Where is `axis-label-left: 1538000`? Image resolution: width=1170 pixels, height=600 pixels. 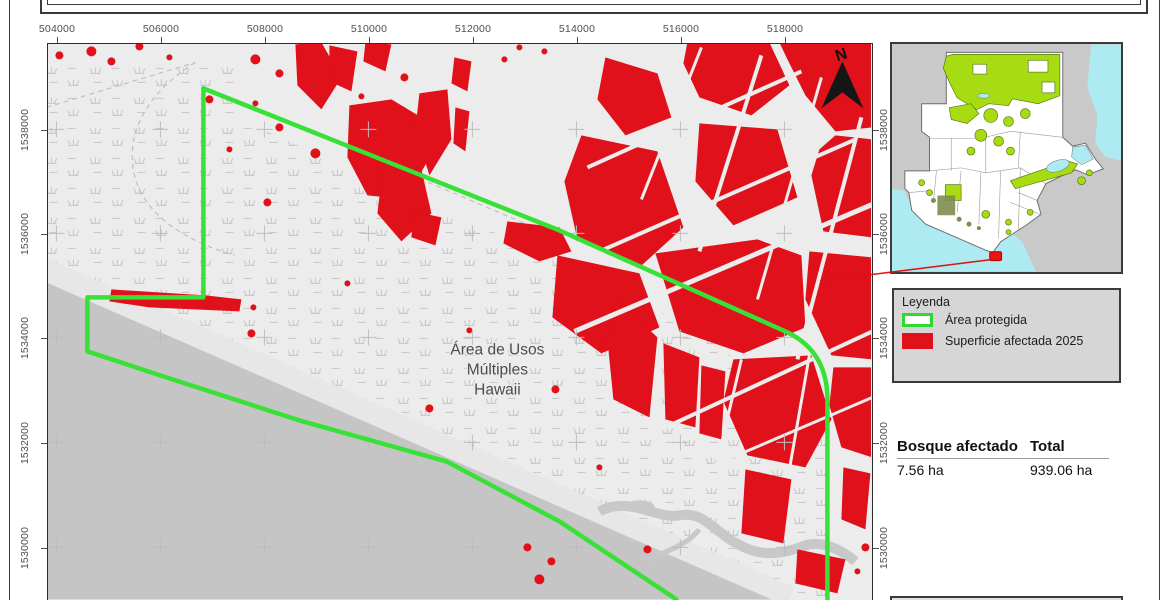
axis-label-left: 1538000 is located at coordinates (25, 130).